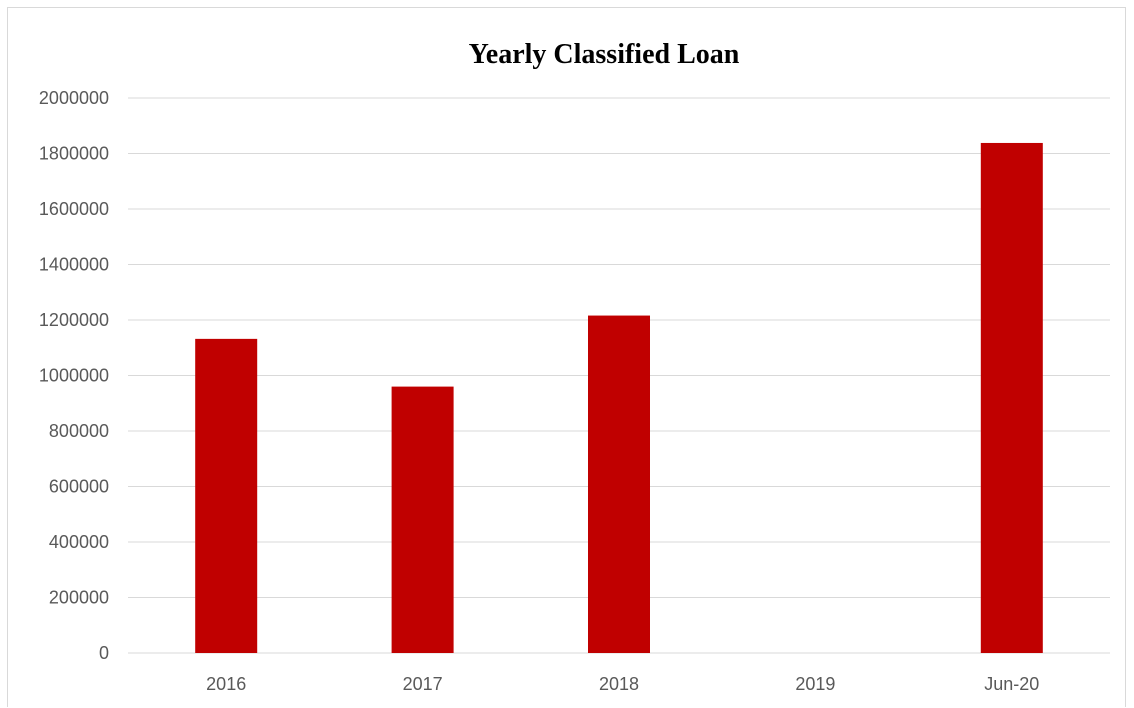 The image size is (1134, 708). I want to click on y-tick-label: 200000, so click(79, 598).